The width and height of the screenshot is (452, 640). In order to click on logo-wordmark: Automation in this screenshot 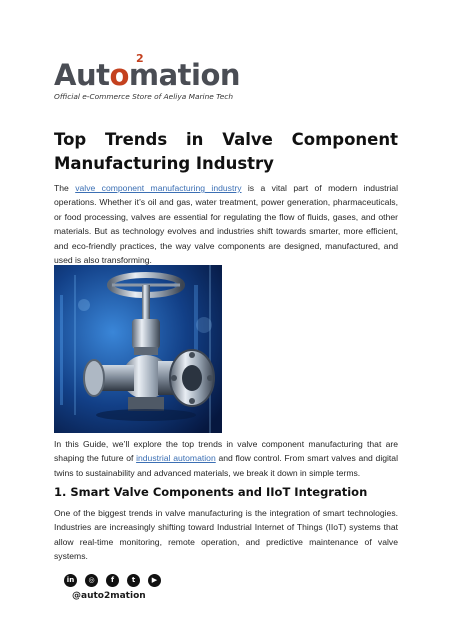, I will do `click(147, 75)`.